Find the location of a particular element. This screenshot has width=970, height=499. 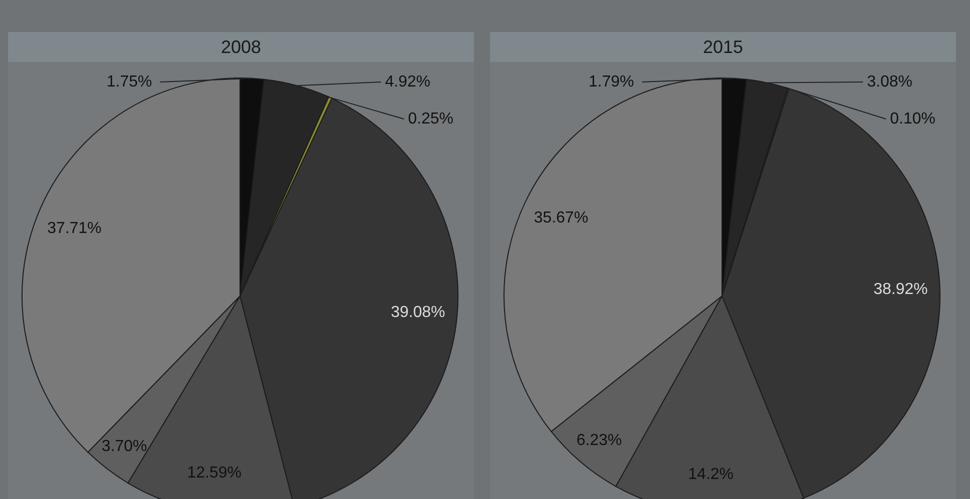

data-label: 38.92% is located at coordinates (901, 289).